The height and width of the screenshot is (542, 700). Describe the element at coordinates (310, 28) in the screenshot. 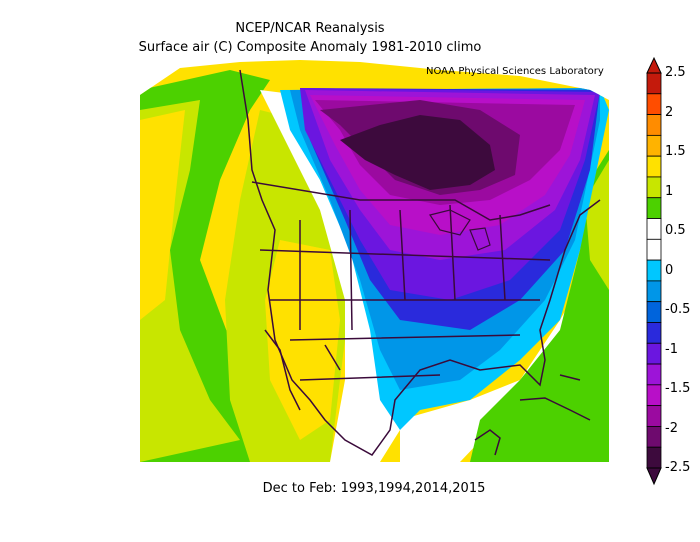

I see `map-title: NCEP/NCAR Reanalysis` at that location.